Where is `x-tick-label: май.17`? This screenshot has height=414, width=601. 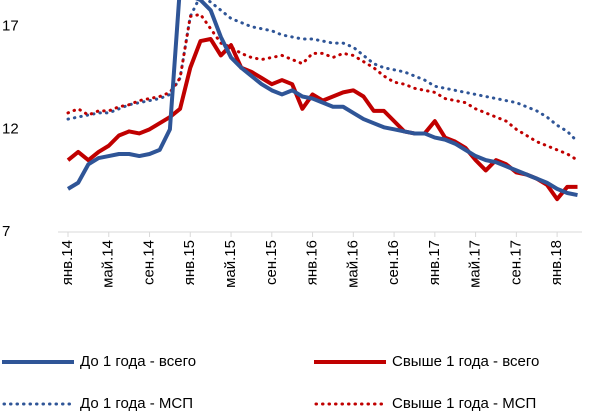 x-tick-label: май.17 is located at coordinates (475, 264).